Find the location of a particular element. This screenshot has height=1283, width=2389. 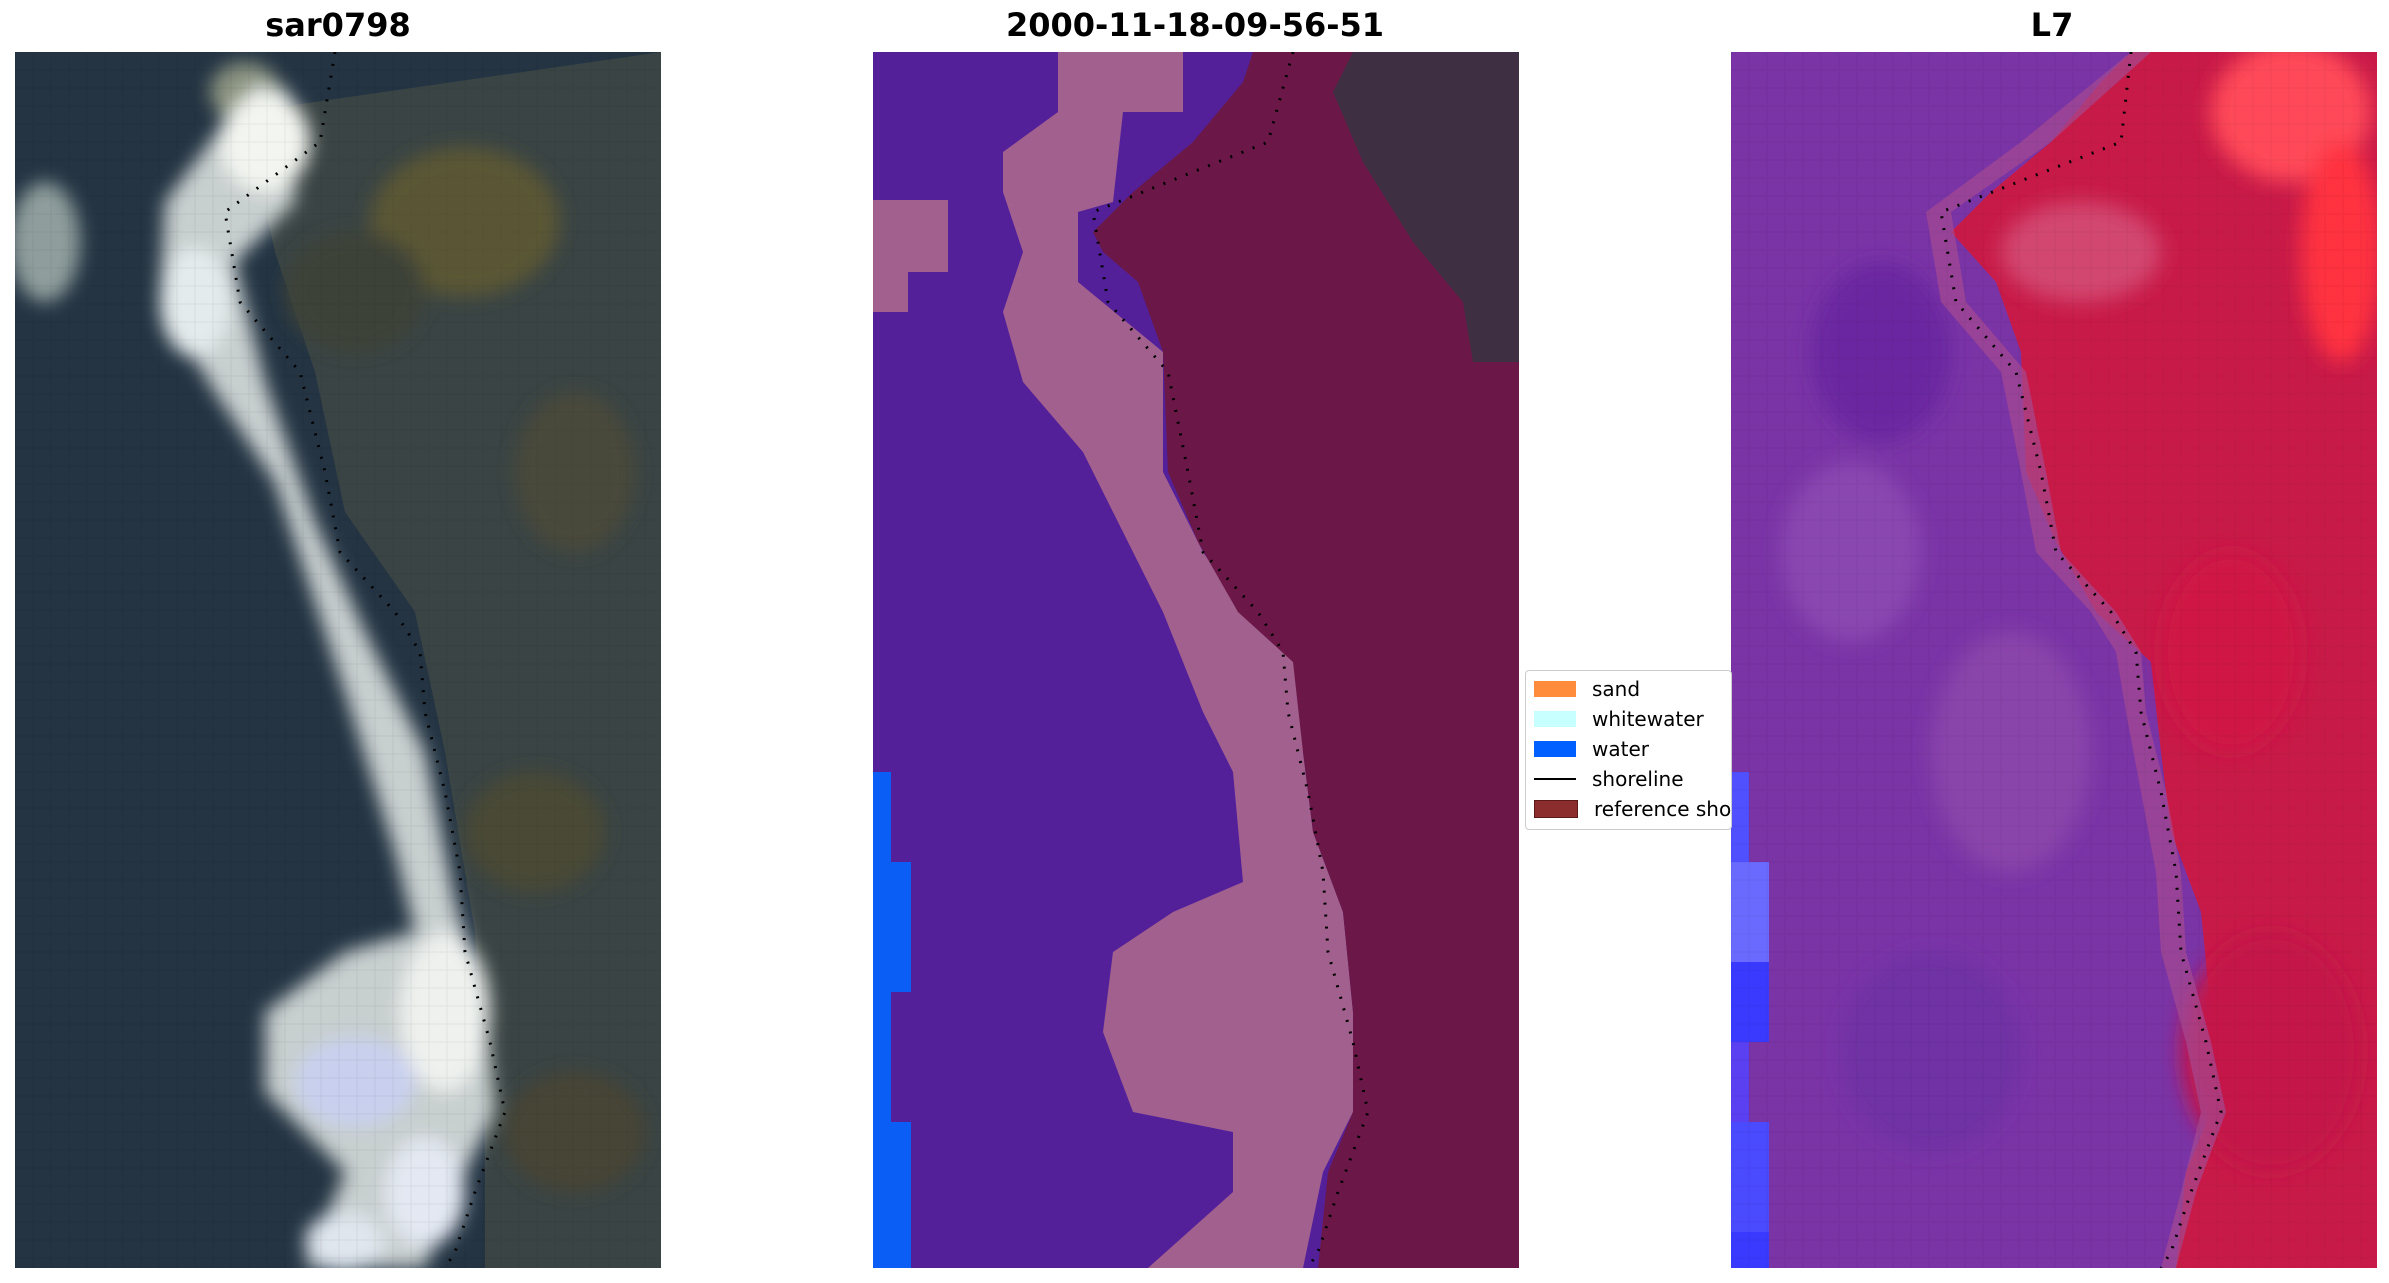

legend-item-whitewater: whitewater is located at coordinates (1619, 719).